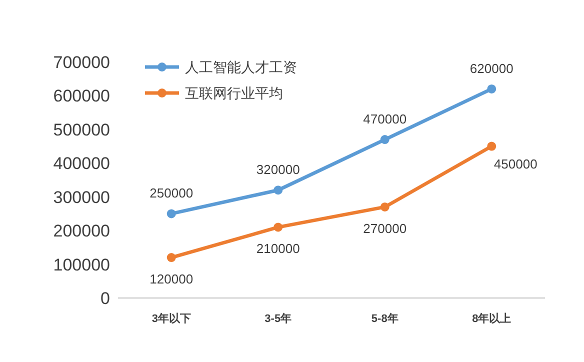 The width and height of the screenshot is (584, 362). I want to click on x-tick-label: 5-8年, so click(384, 318).